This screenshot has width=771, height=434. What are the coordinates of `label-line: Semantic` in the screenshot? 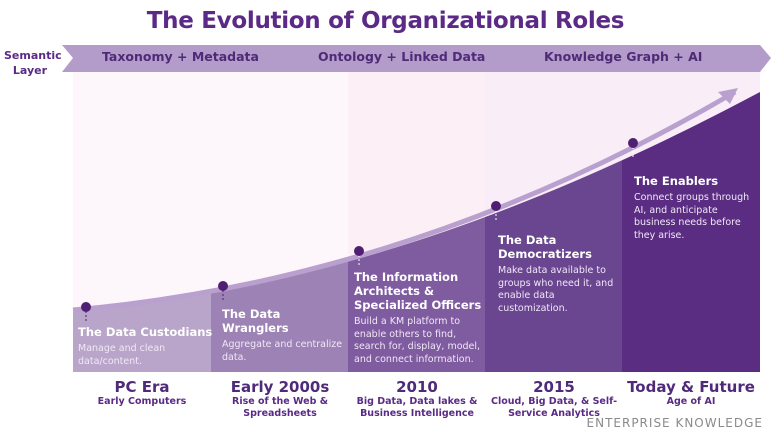 It's located at (33, 55).